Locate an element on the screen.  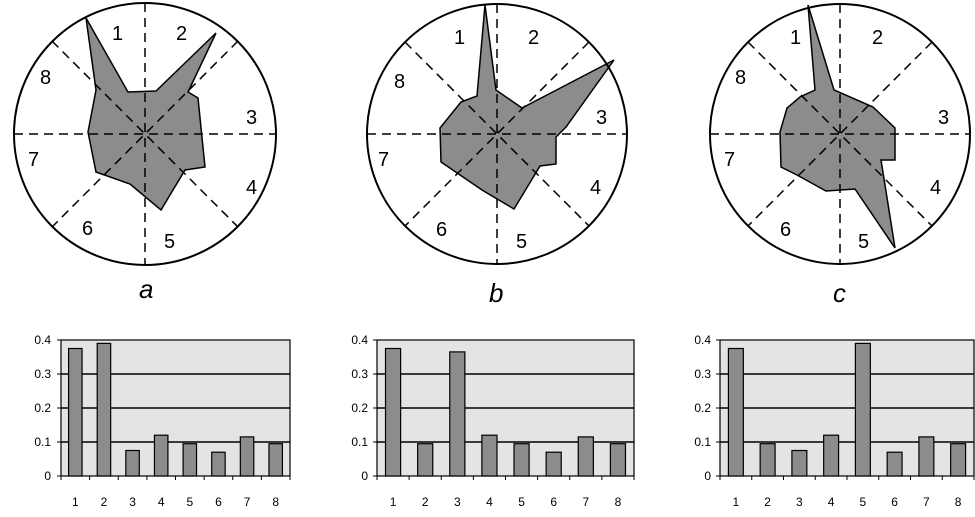
bar-chart-c-ytick-label: 0.4 is located at coordinates (702, 340).